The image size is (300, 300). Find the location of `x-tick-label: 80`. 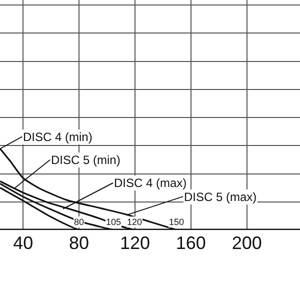

x-tick-label: 80 is located at coordinates (79, 243).